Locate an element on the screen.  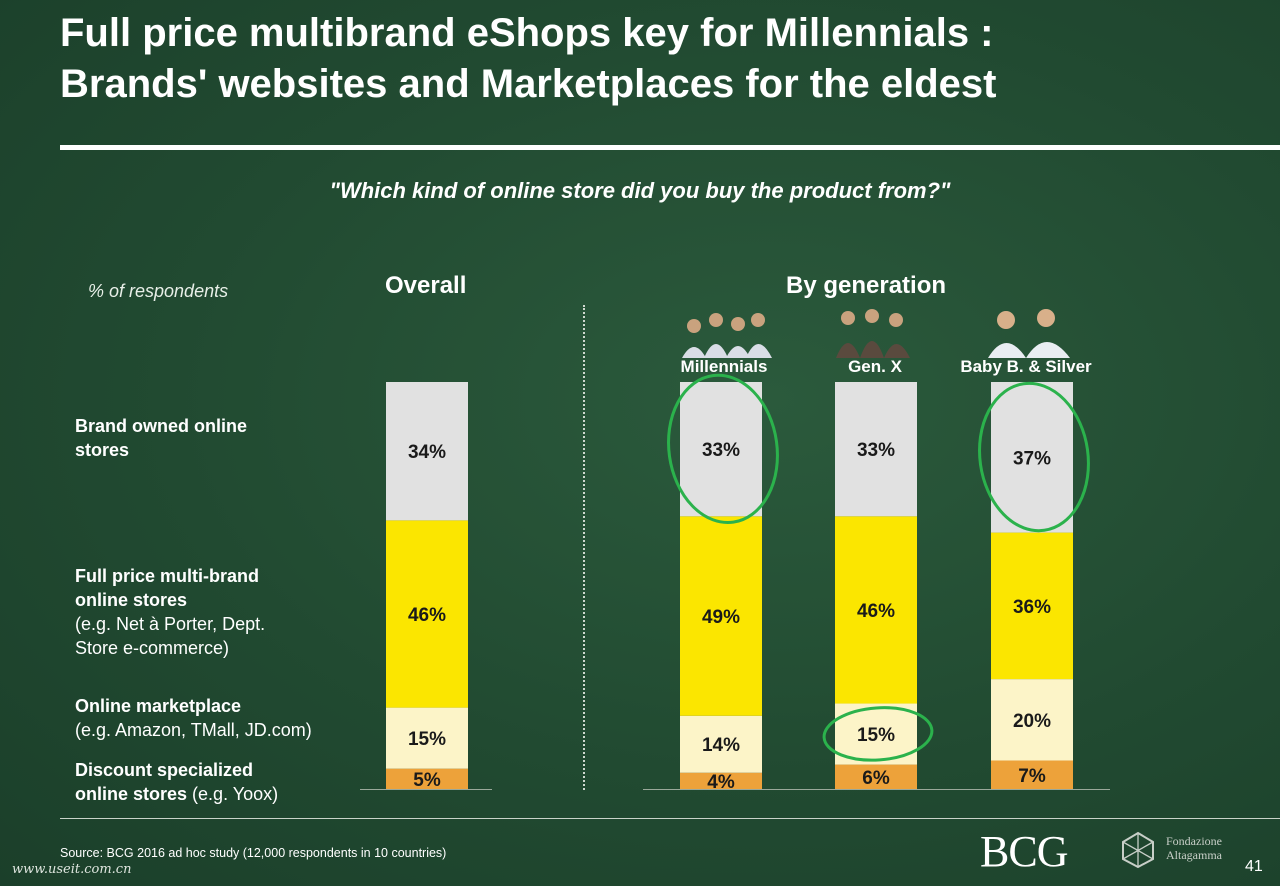
babyboomers-people-icon is located at coordinates (1029, 333).